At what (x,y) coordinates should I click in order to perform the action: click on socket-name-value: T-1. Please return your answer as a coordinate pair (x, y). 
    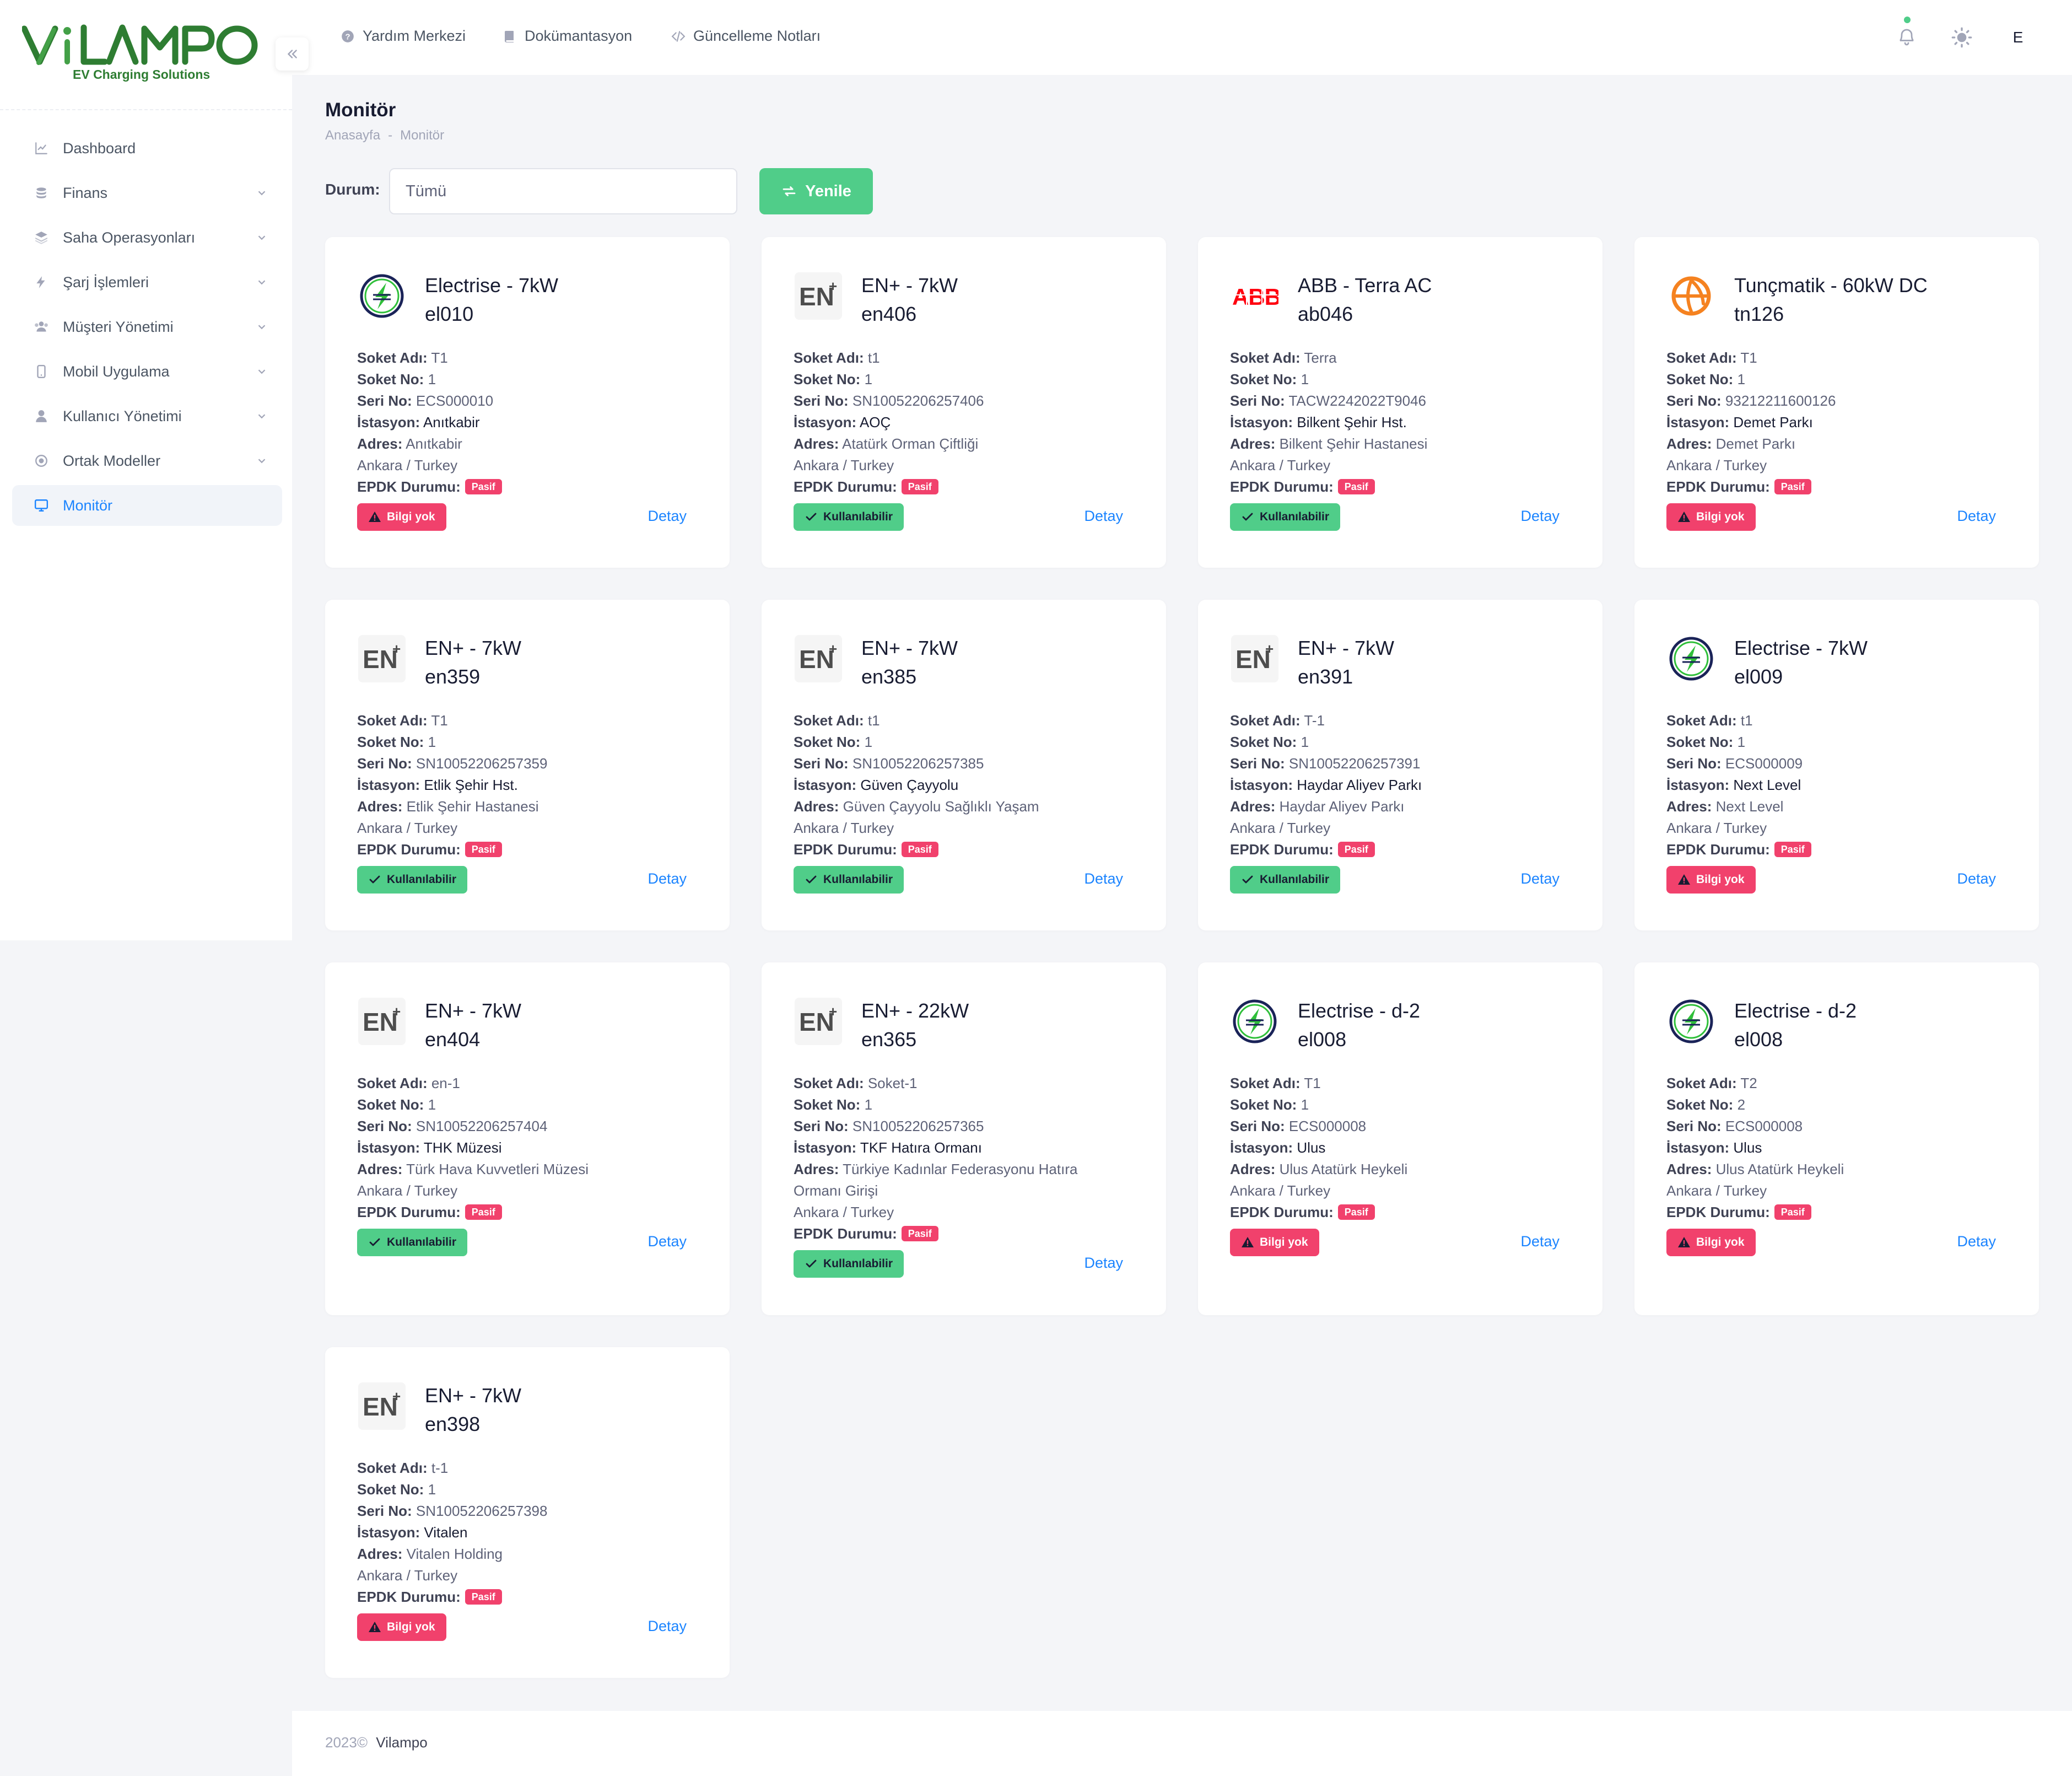
    Looking at the image, I should click on (1314, 720).